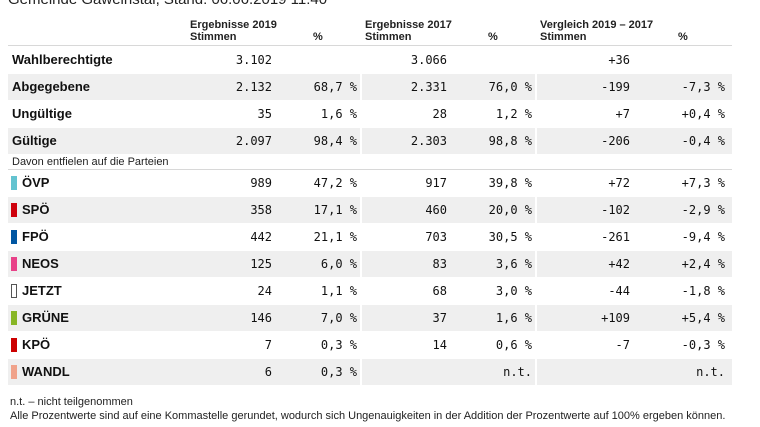 The image size is (760, 427). Describe the element at coordinates (264, 291) in the screenshot. I see `cell-value: 24` at that location.